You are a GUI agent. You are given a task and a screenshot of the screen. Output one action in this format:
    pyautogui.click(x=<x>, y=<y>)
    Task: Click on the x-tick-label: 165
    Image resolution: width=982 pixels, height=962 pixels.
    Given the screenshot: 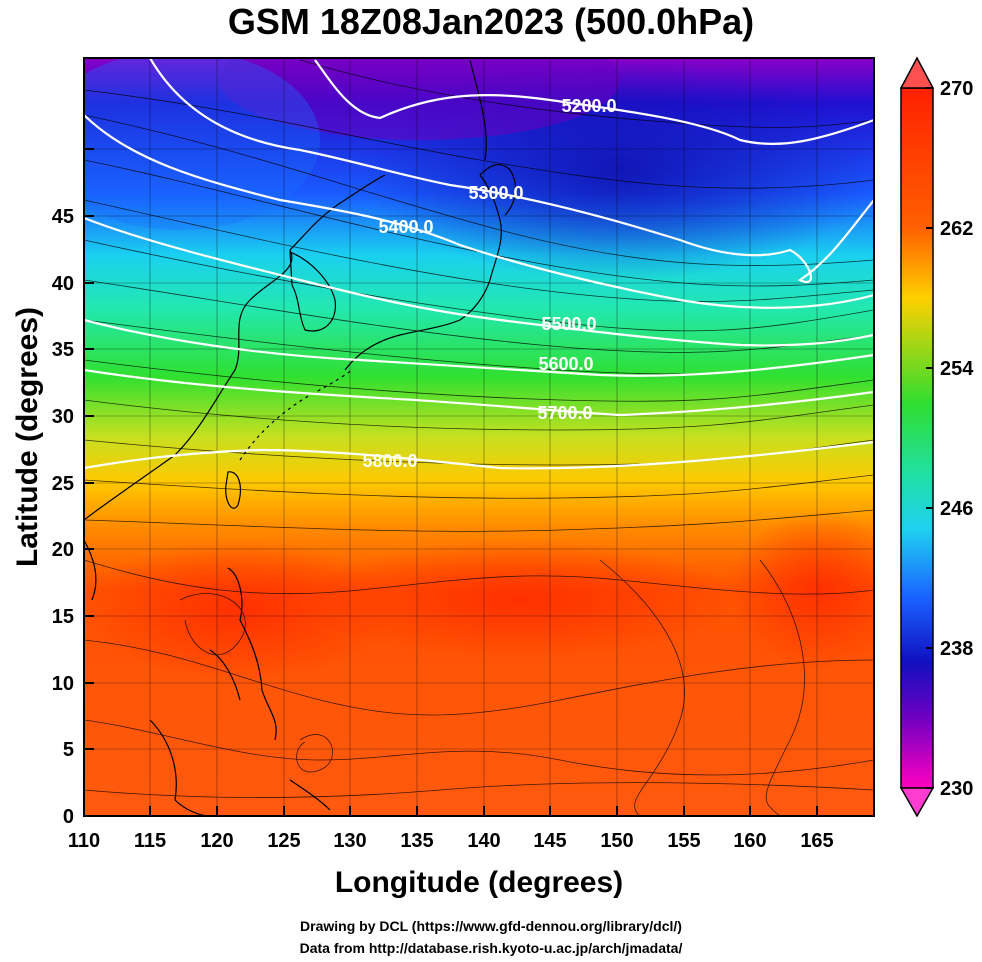 What is the action you would take?
    pyautogui.click(x=816, y=841)
    